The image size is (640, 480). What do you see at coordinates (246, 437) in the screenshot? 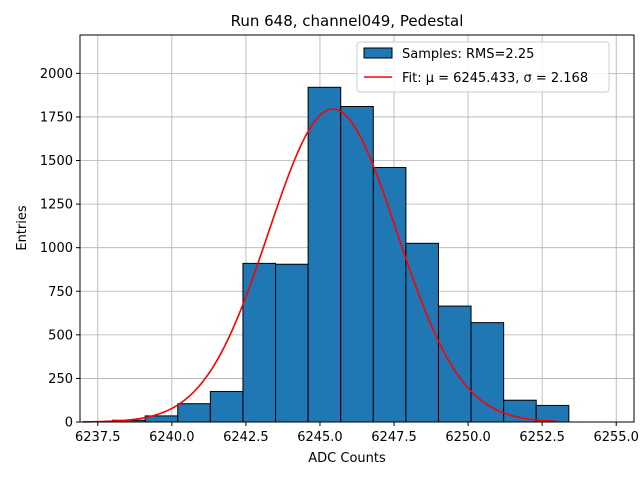
I see `x-tick-label: 6242.5` at bounding box center [246, 437].